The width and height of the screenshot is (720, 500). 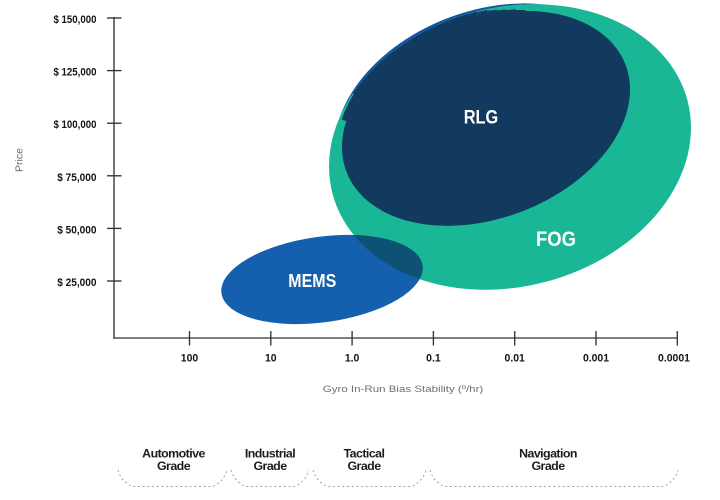 I want to click on svg-text: $ 50,000, so click(x=76, y=230).